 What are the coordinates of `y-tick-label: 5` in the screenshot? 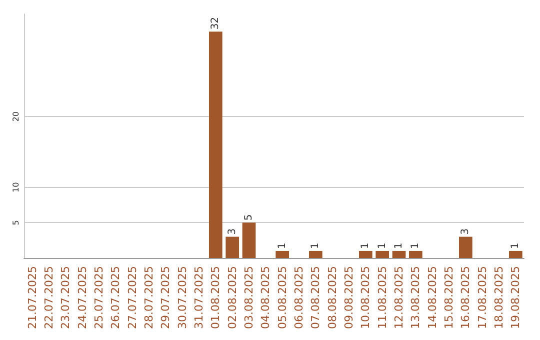 It's located at (16, 223).